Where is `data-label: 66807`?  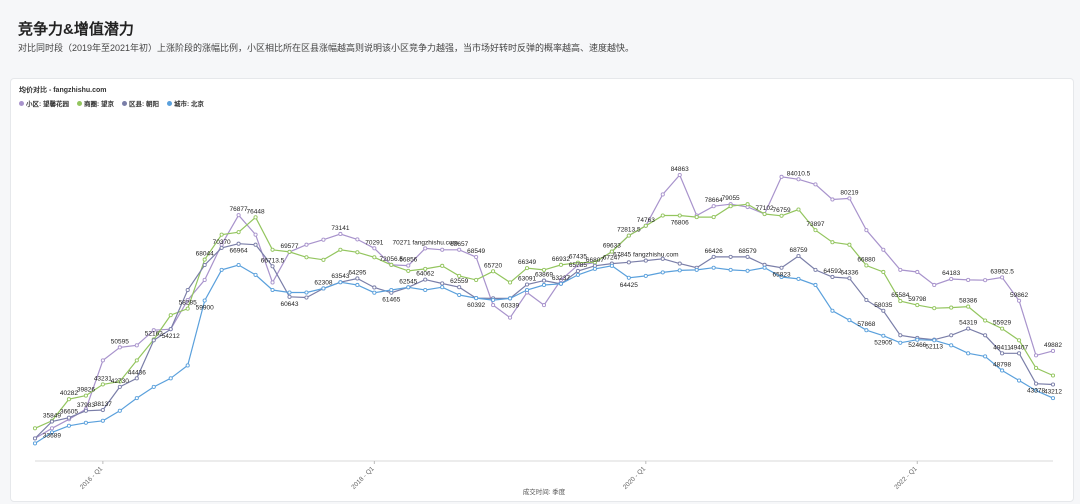
data-label: 66807 is located at coordinates (595, 260).